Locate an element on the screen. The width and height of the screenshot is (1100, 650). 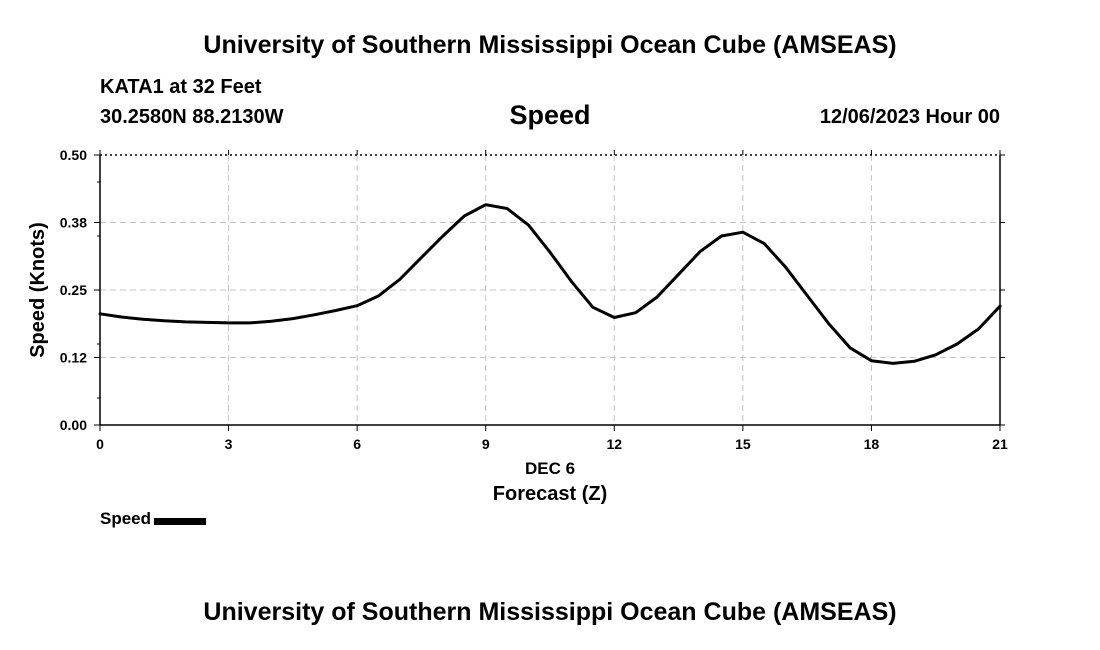
x-axis-label: Forecast (Z) is located at coordinates (550, 494).